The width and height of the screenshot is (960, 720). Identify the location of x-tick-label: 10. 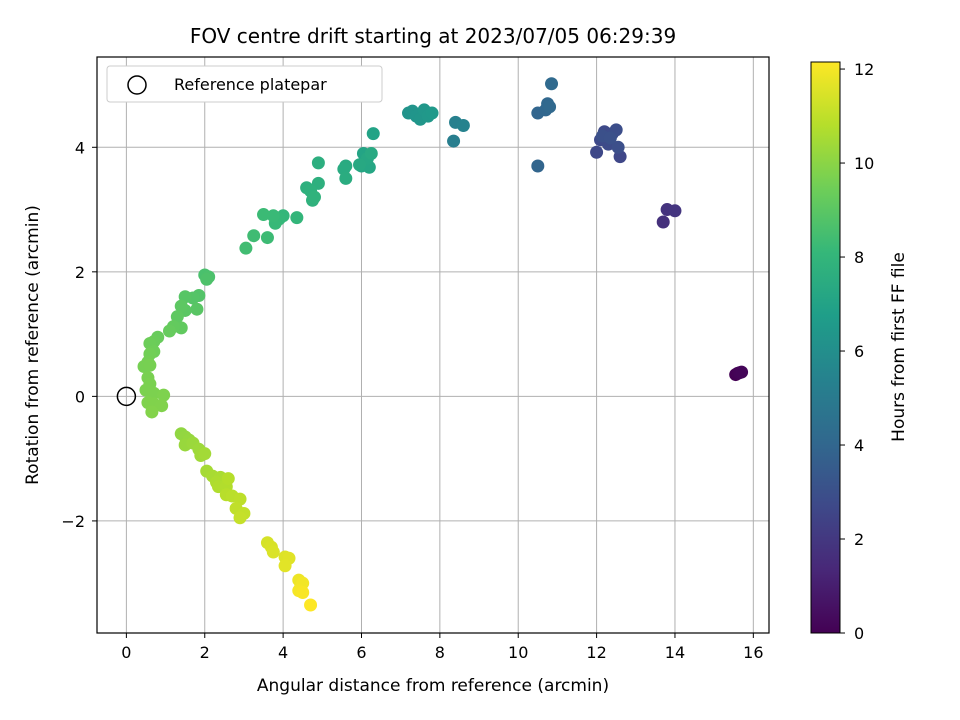
(518, 652).